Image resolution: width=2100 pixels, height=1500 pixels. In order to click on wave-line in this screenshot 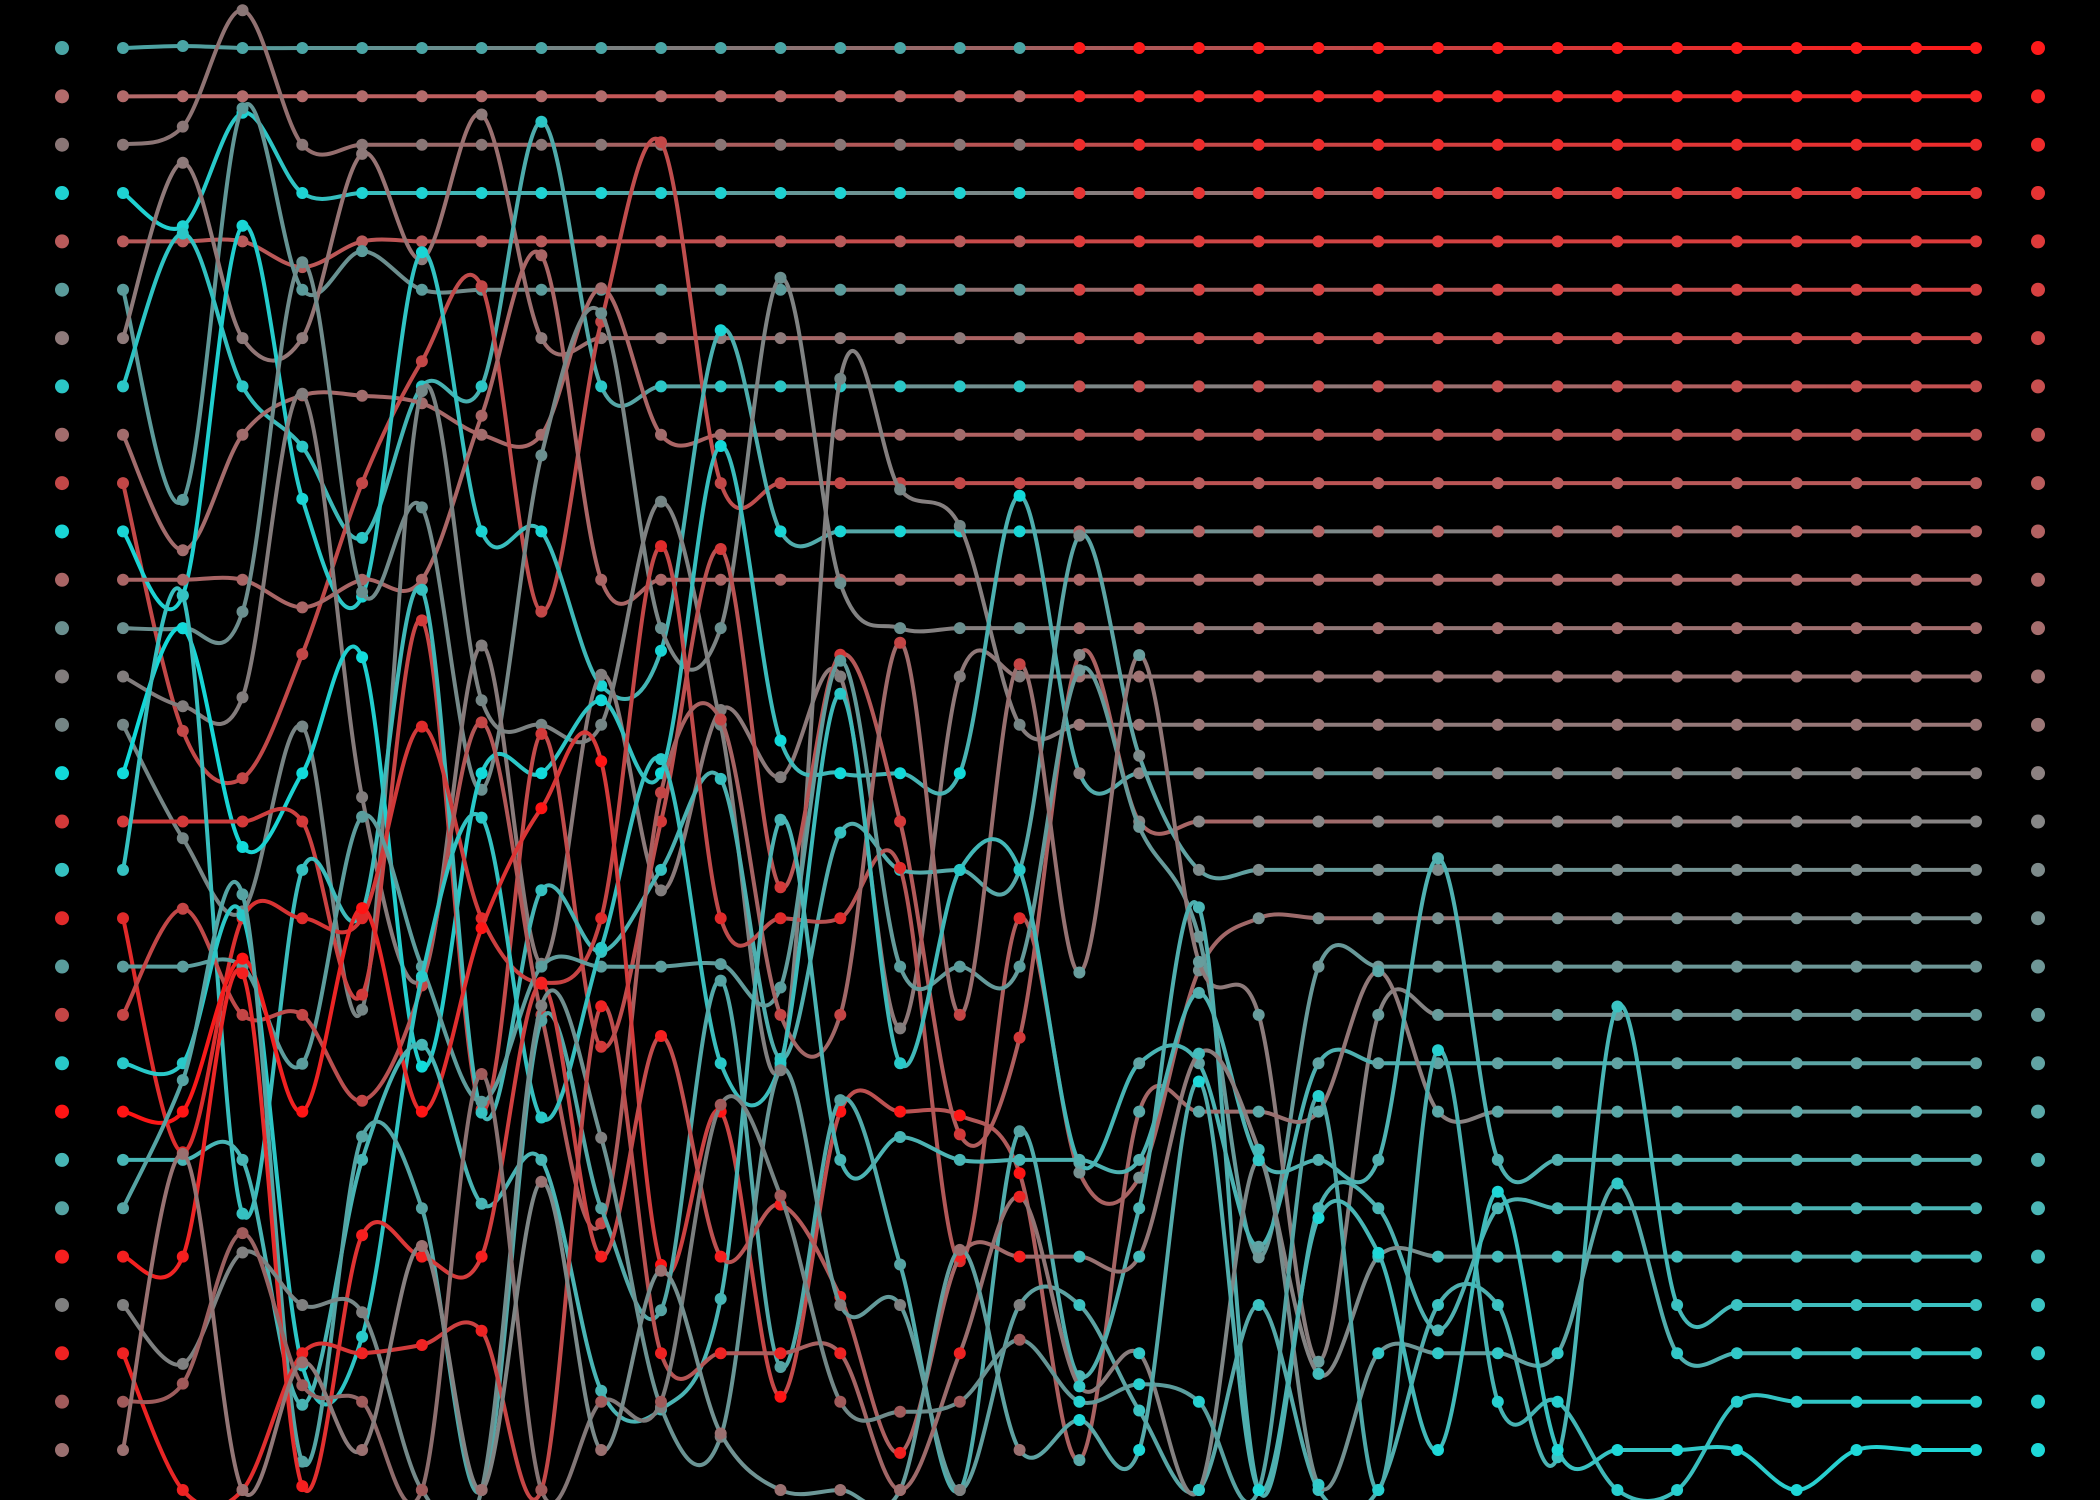, I will do `click(1049, 253)`.